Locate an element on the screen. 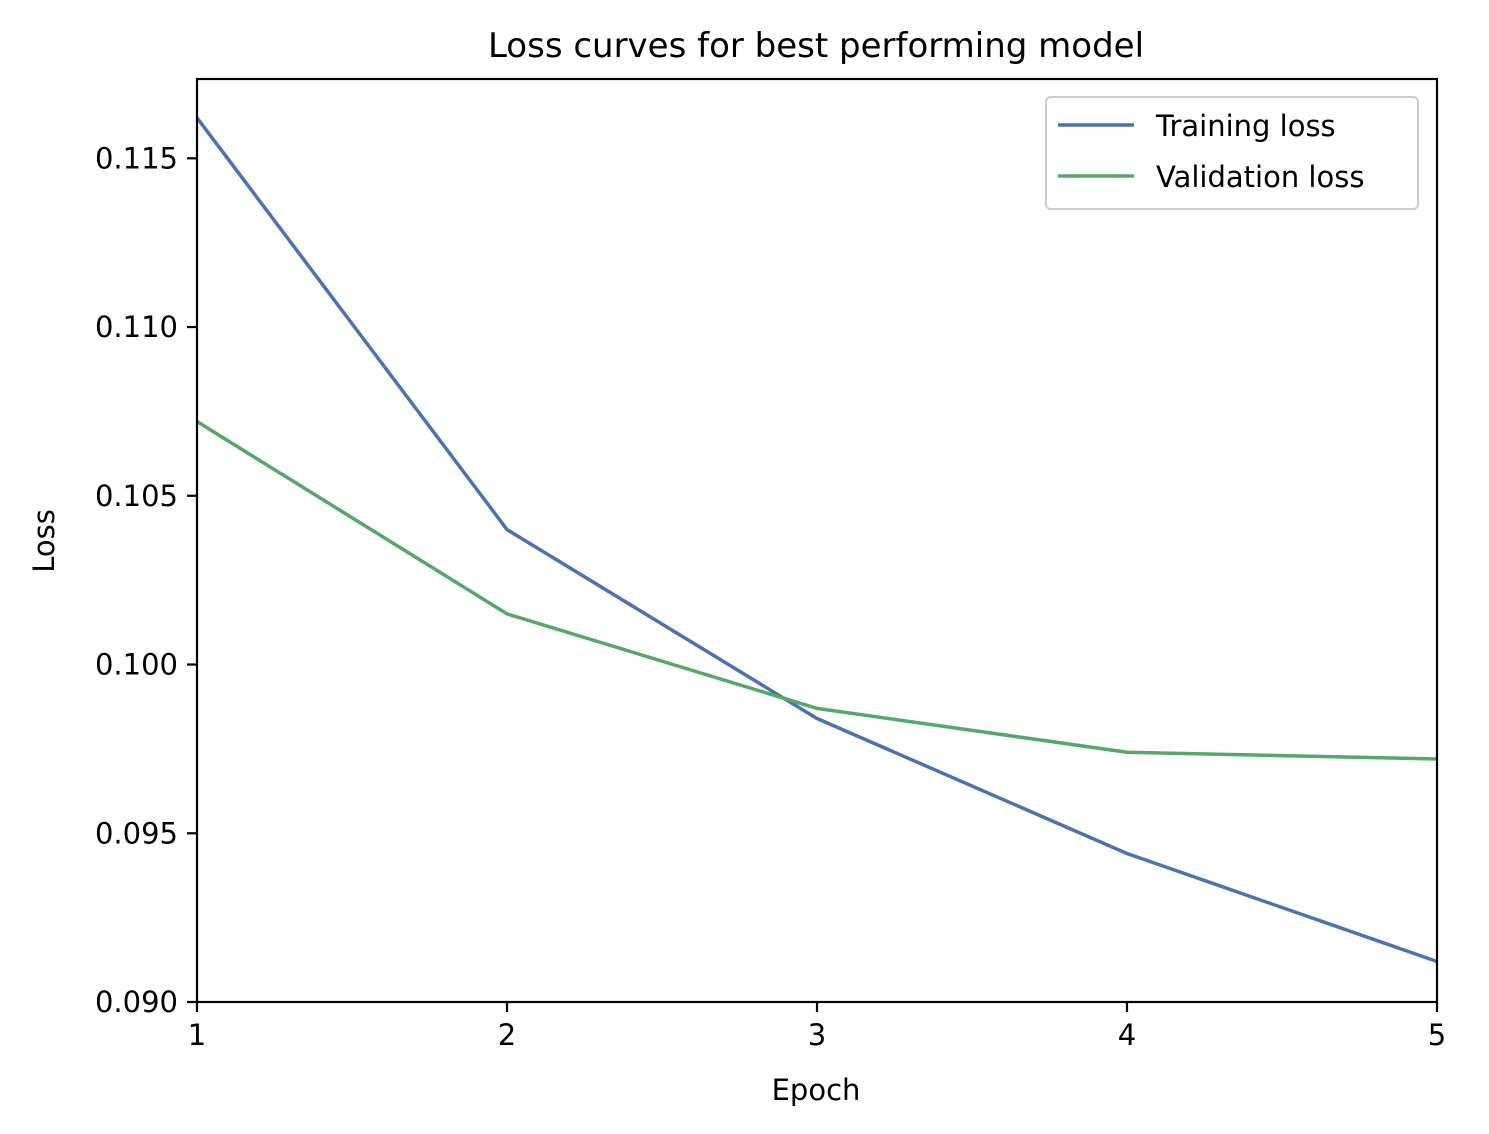 This screenshot has width=1489, height=1134. x-tick-label: 3 is located at coordinates (817, 1035).